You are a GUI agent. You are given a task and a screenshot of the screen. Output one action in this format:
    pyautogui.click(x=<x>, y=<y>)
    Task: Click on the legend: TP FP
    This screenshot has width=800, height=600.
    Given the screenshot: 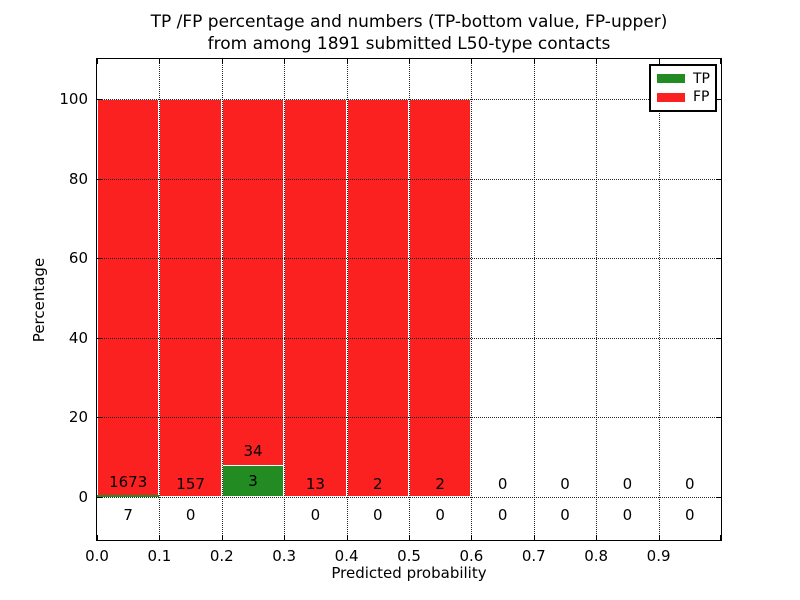 What is the action you would take?
    pyautogui.click(x=683, y=88)
    